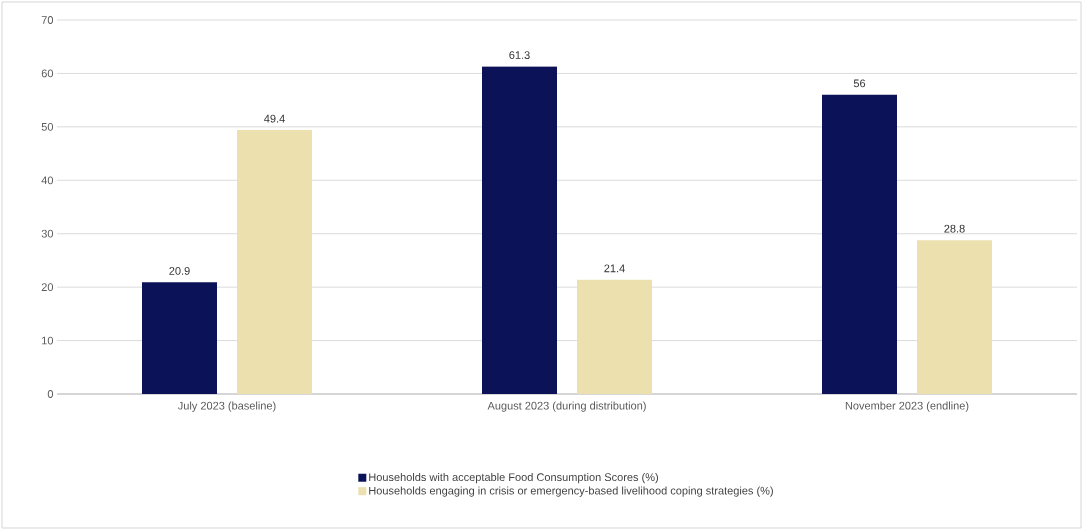  I want to click on data-label: 20.9, so click(179, 271).